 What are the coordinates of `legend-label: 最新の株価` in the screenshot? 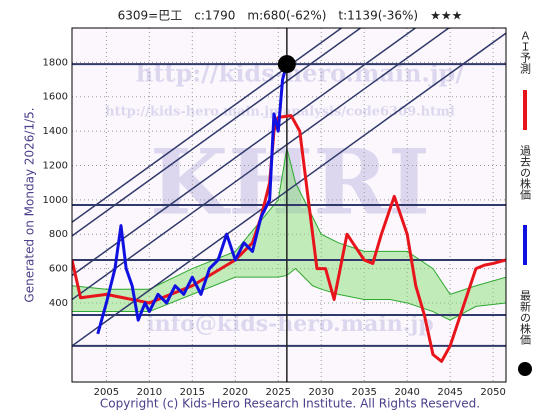 It's located at (525, 317).